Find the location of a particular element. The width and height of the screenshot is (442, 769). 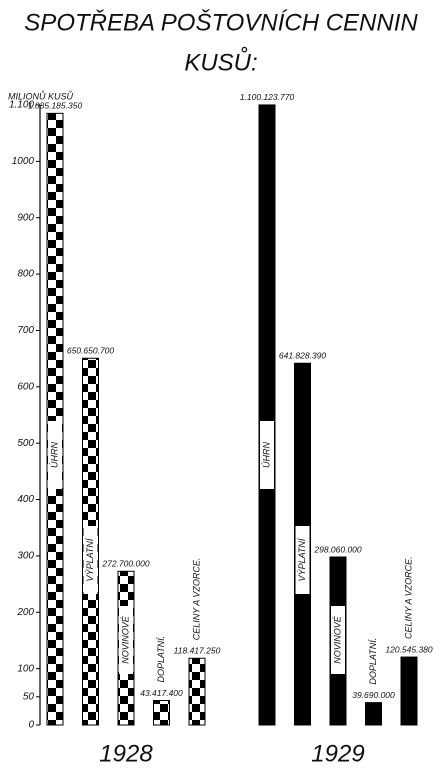

y-tick-label: 50 is located at coordinates (29, 696).